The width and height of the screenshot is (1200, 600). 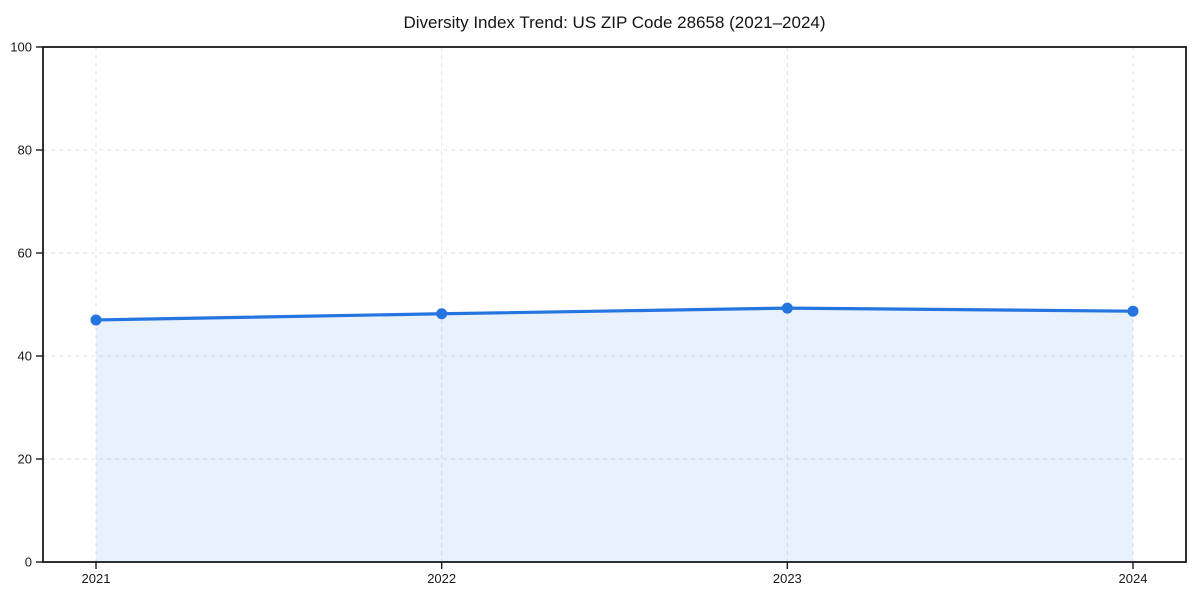 I want to click on data-point-2023, so click(x=787, y=308).